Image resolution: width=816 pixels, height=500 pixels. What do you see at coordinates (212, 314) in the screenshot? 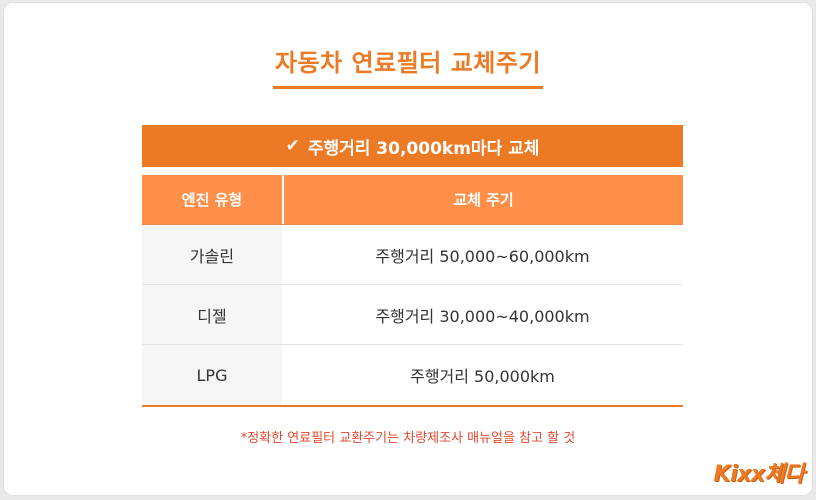
I see `engine-cell: 디젤` at bounding box center [212, 314].